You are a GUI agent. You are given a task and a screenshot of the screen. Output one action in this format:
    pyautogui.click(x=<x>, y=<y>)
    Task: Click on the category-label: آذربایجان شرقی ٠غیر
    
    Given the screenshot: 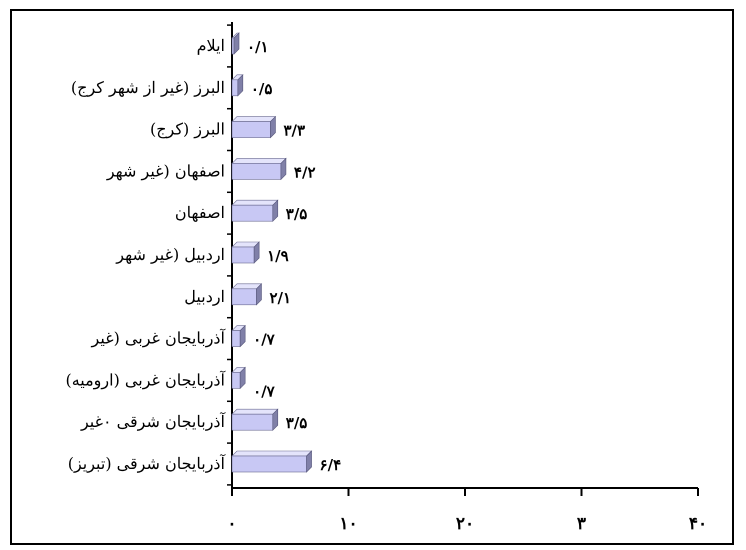 What is the action you would take?
    pyautogui.click(x=153, y=421)
    